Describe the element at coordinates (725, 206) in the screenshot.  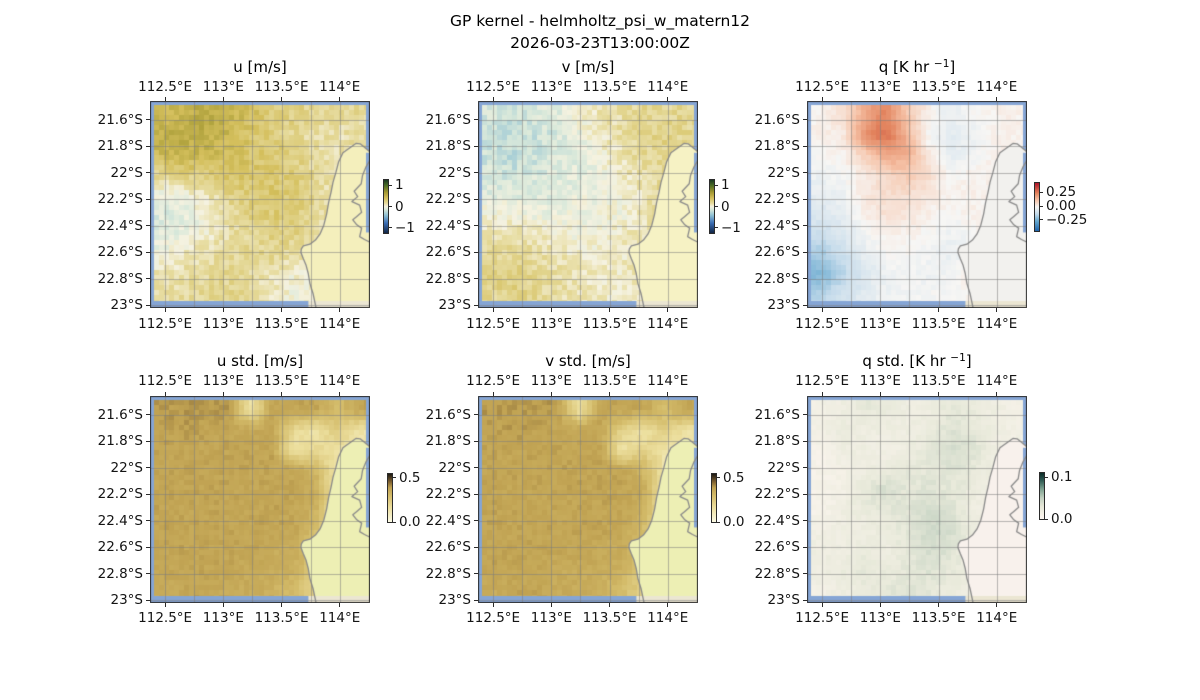
I see `colorbar-tick-label: 0` at that location.